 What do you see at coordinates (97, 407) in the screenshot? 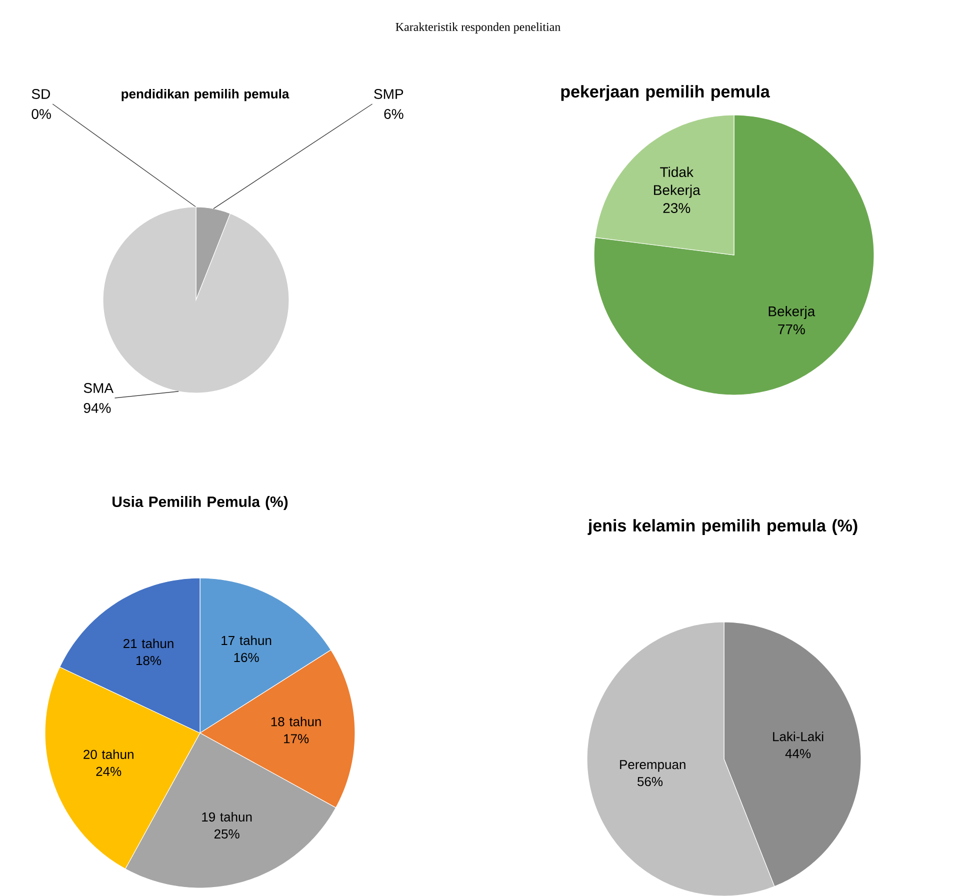
I see `data-label: 94%` at bounding box center [97, 407].